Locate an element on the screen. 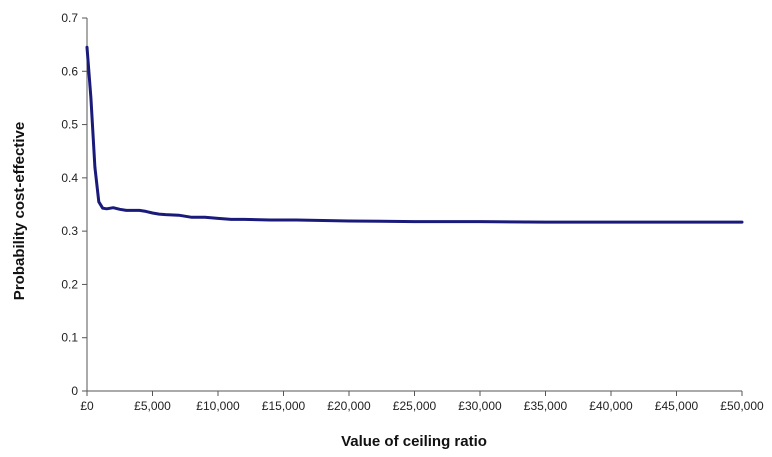  y-axis-title: Probability cost-effective is located at coordinates (19, 211).